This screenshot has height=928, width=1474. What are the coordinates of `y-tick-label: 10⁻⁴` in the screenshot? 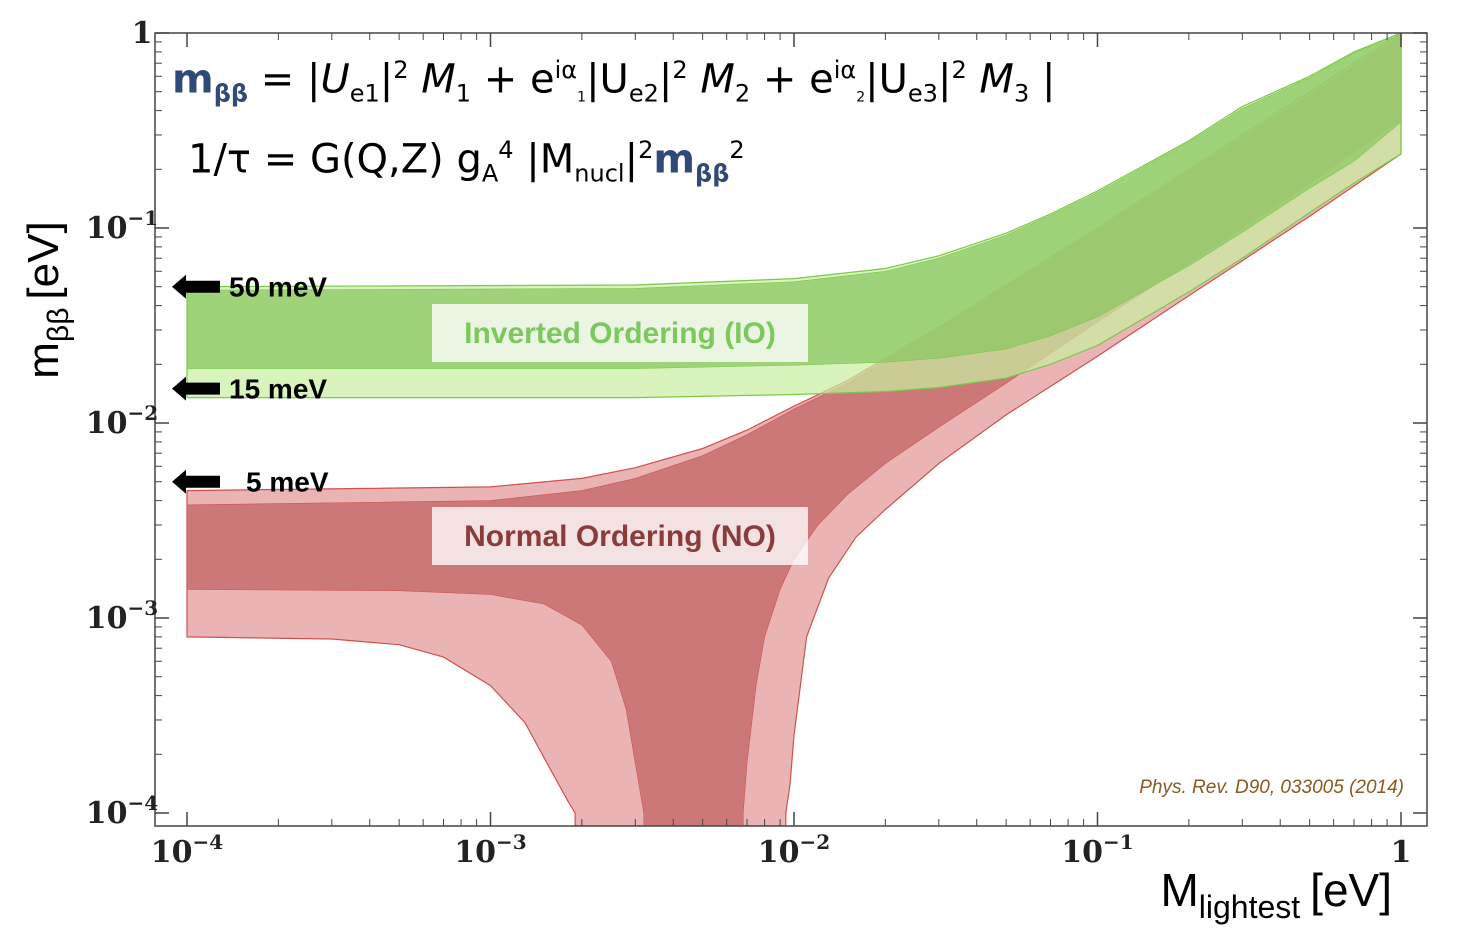 It's located at (122, 811).